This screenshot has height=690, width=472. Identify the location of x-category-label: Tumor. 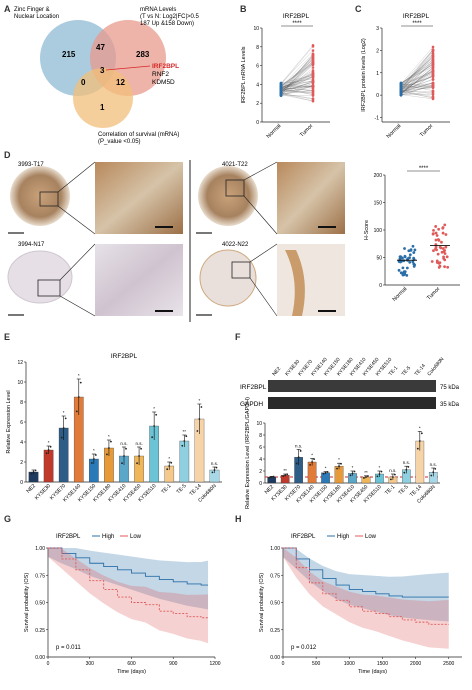
(426, 130).